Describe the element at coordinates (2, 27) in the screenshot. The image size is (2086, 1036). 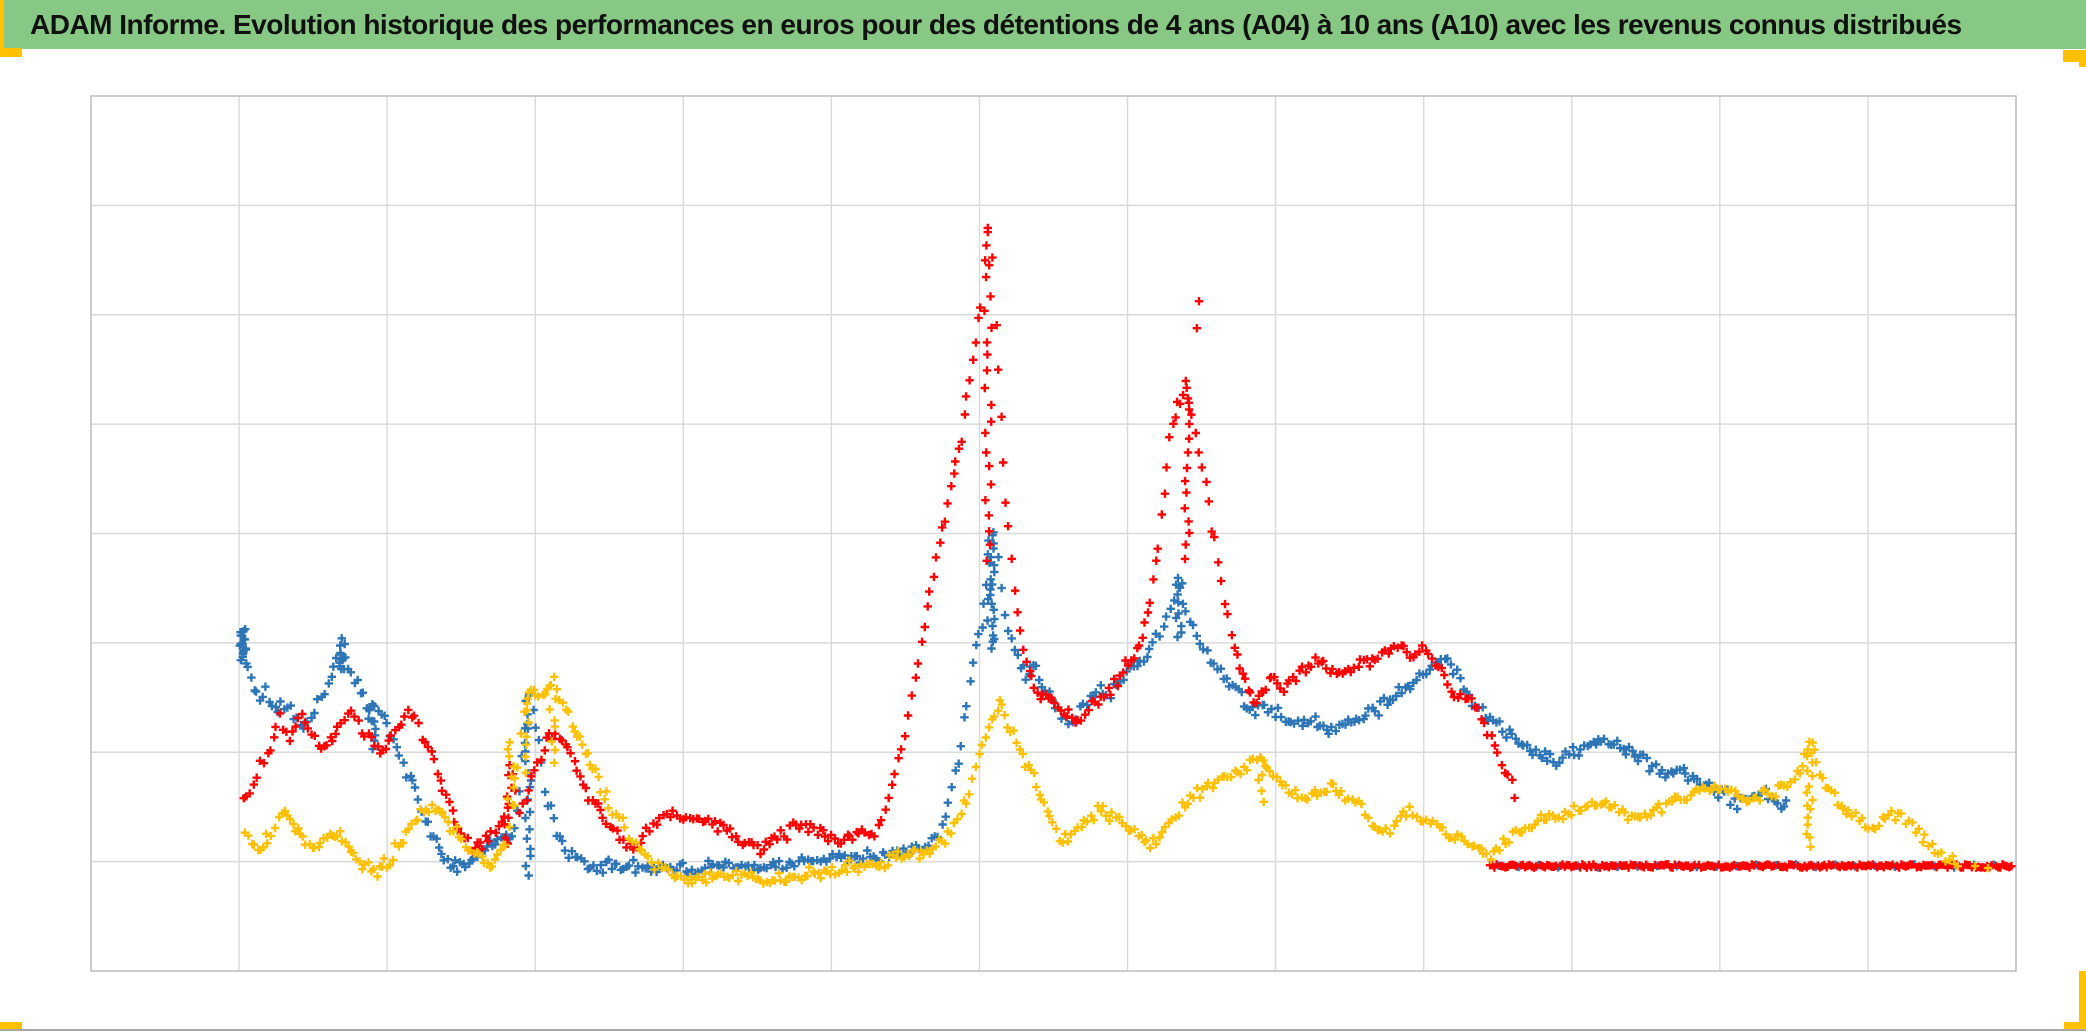
I see `left-edge-accent` at that location.